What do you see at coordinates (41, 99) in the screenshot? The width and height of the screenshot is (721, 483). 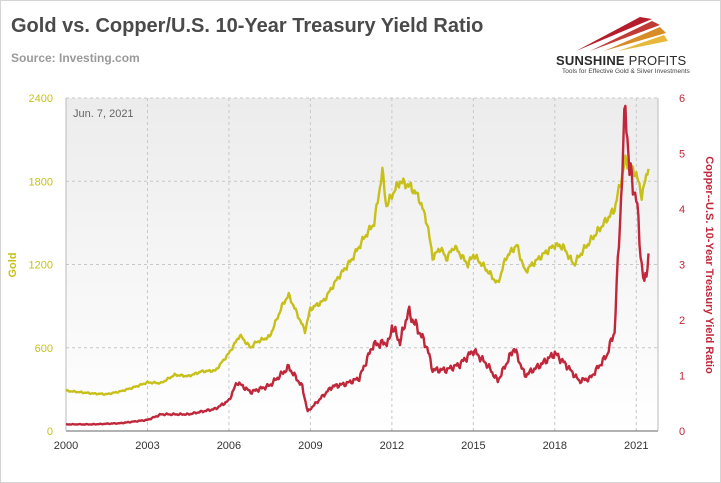 I see `y-left-tick-label: 2400` at bounding box center [41, 99].